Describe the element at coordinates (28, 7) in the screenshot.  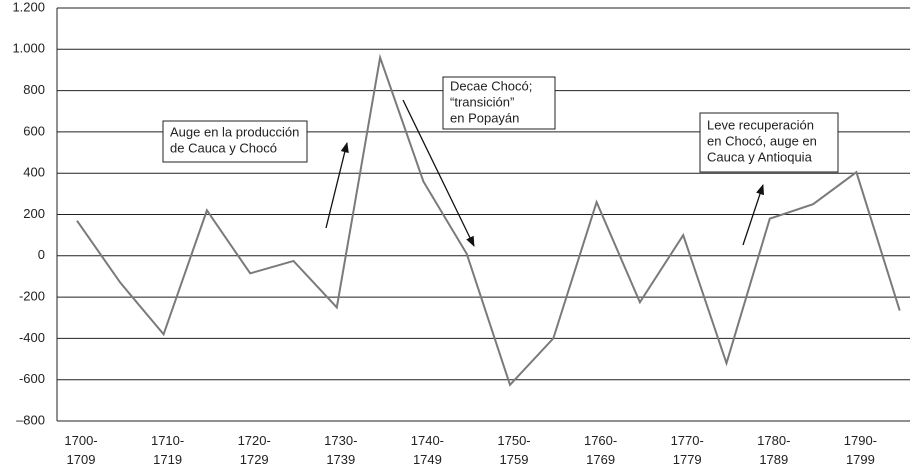
I see `y-tick-label: 1.200` at that location.